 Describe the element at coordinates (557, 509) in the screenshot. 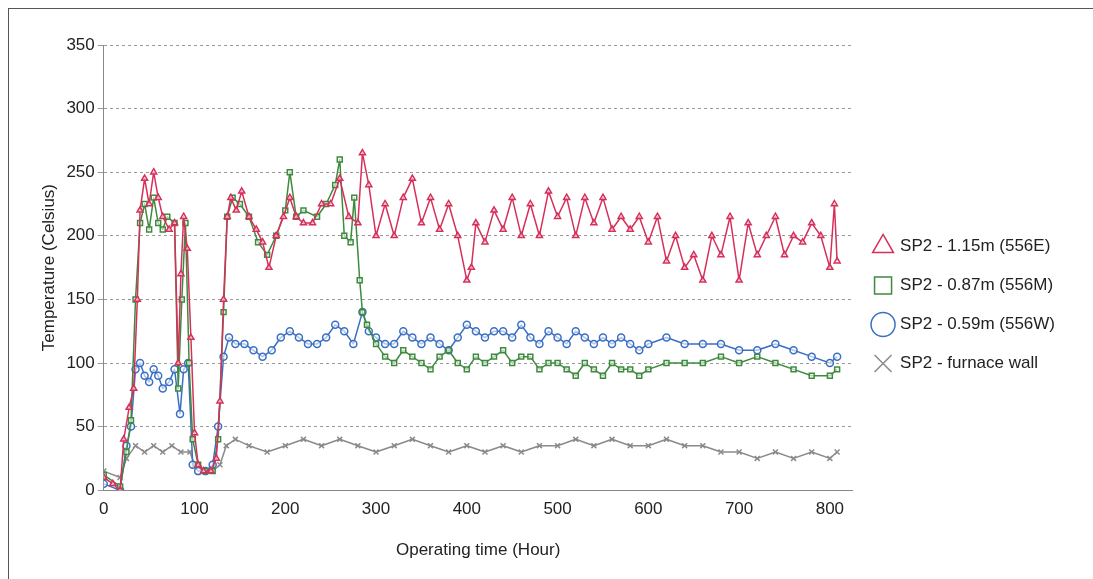

I see `x-tick-label: 500` at that location.